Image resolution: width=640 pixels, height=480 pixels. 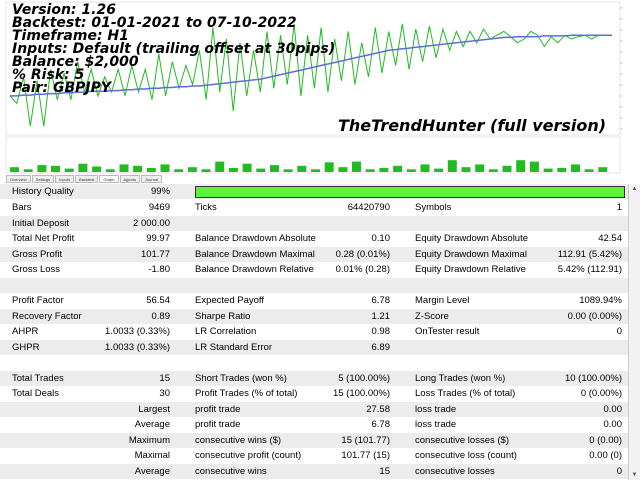 I want to click on label-col2: Balance Drawdown Relative, so click(x=254, y=269).